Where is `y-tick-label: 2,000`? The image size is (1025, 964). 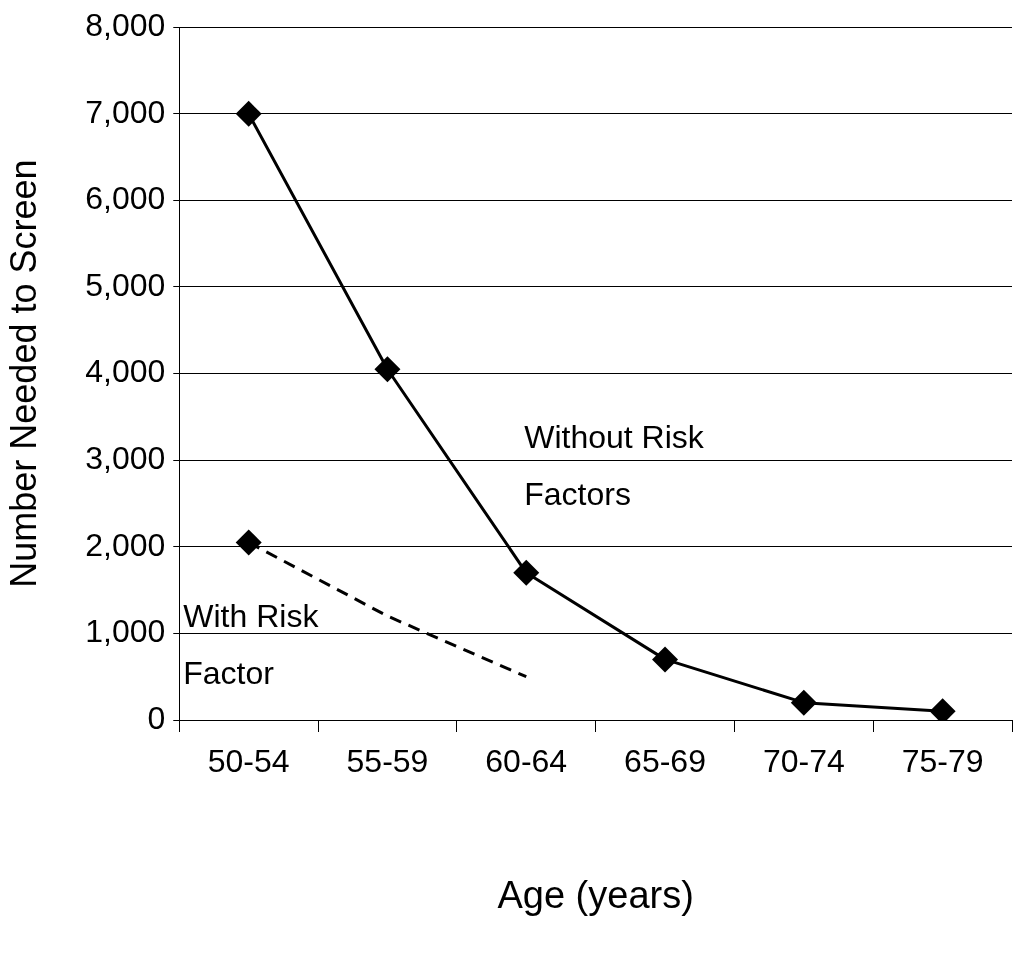
y-tick-label: 2,000 is located at coordinates (125, 544).